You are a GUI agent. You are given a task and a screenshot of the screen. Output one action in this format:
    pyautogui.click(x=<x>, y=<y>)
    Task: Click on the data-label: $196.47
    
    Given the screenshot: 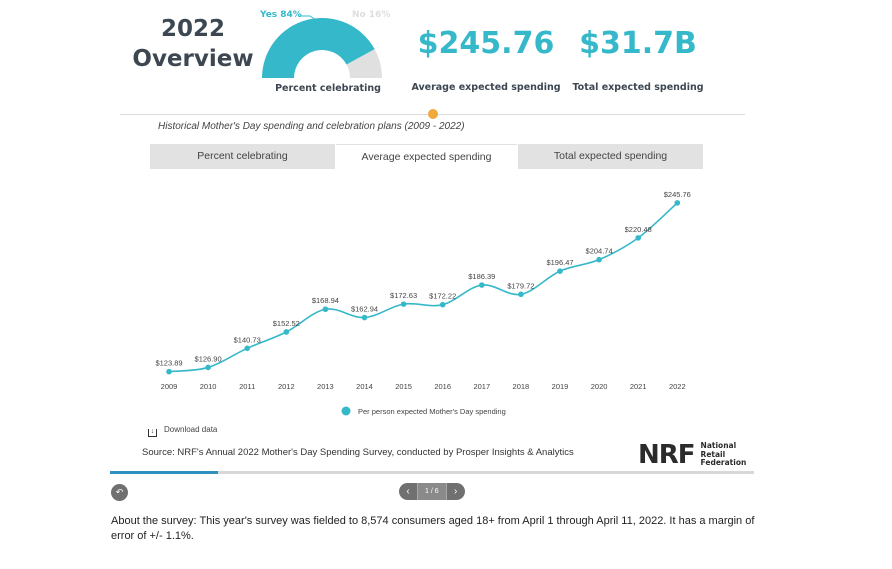 What is the action you would take?
    pyautogui.click(x=559, y=262)
    